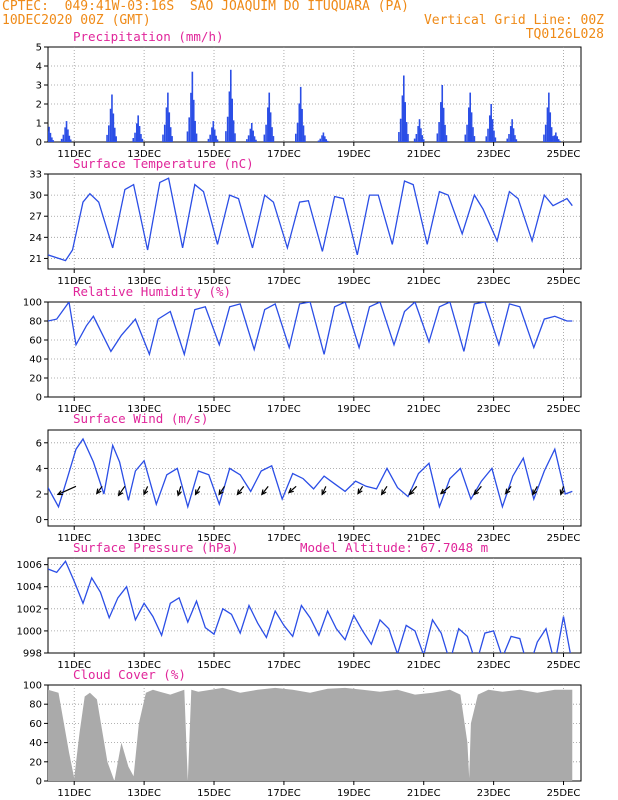 The image size is (618, 800). What do you see at coordinates (564, 665) in the screenshot?
I see `pres-xtick-label-7: 25DEC` at bounding box center [564, 665].